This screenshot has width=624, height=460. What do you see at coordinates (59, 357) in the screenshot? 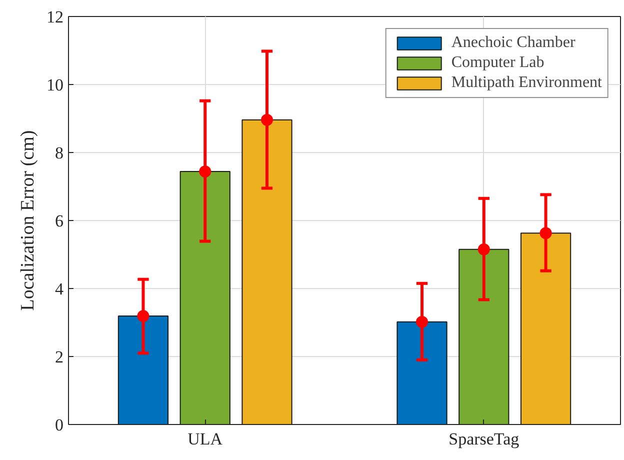
I see `y-tick-label: 2` at bounding box center [59, 357].